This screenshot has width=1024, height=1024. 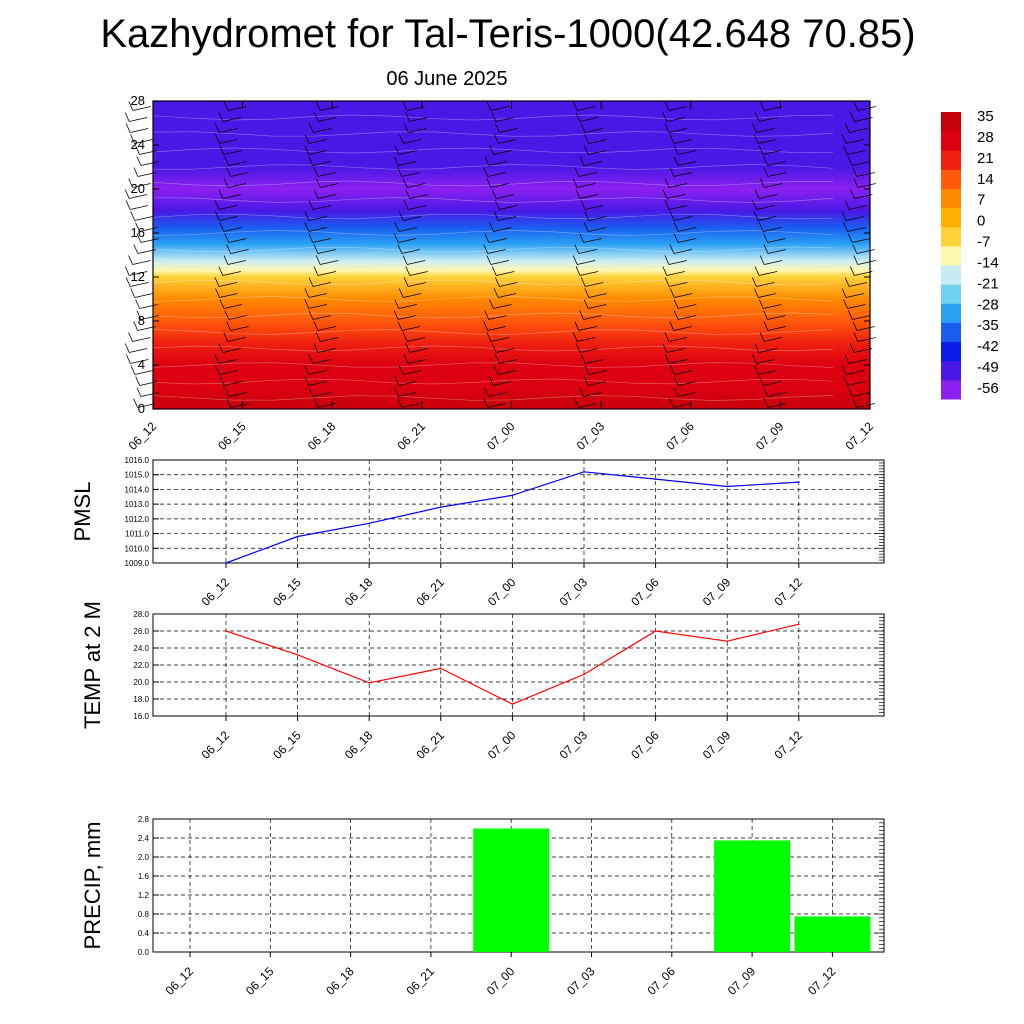 I want to click on x-tick-label: 07_06, so click(x=661, y=981).